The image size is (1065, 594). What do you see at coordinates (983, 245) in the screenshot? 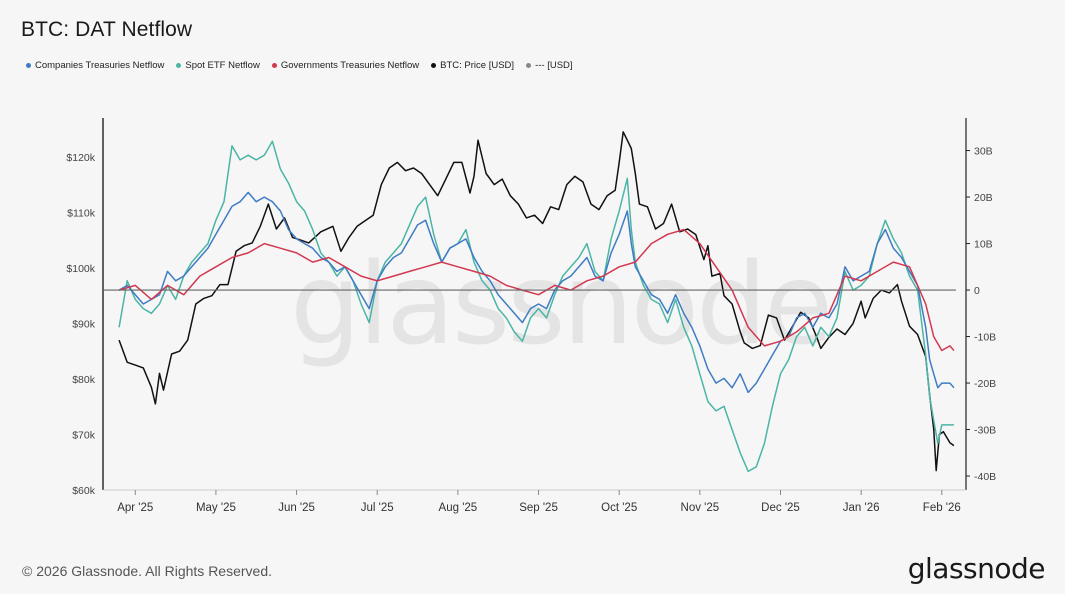
I see `y-right-tick-label: 10B` at bounding box center [983, 245].